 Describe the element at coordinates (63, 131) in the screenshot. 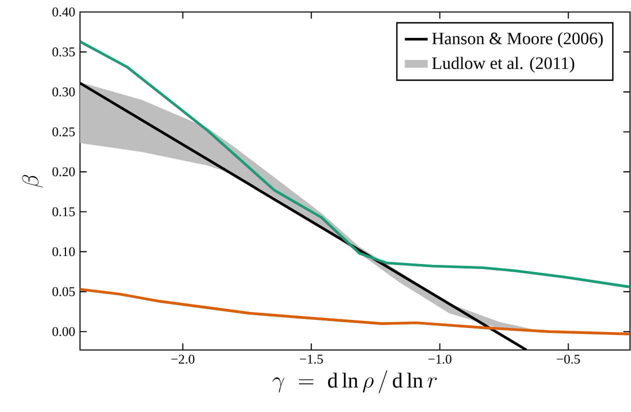

I see `y-tick-label: 0.25` at that location.